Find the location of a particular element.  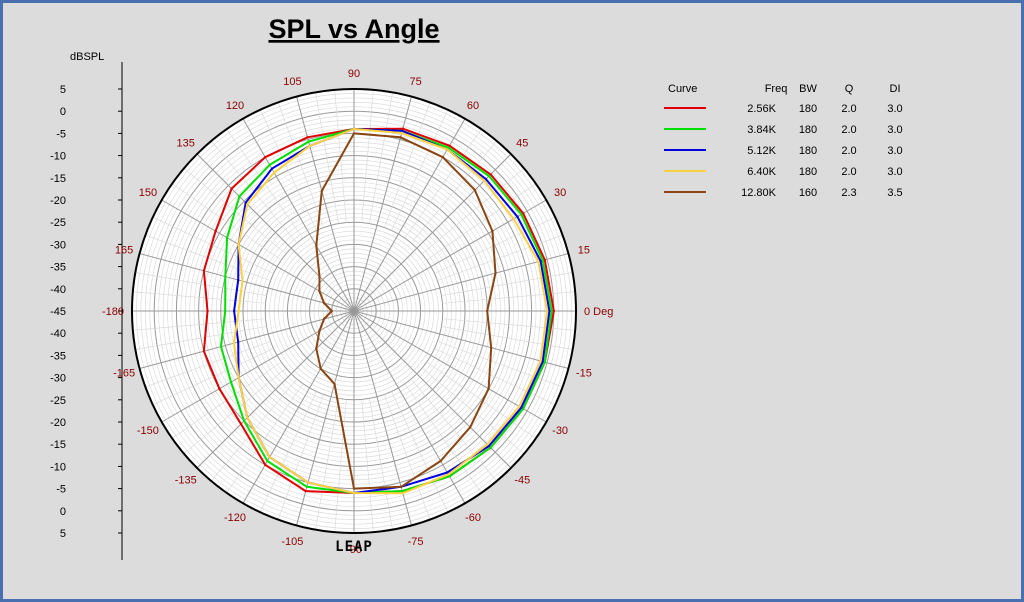

angle-label: -120 is located at coordinates (235, 518).